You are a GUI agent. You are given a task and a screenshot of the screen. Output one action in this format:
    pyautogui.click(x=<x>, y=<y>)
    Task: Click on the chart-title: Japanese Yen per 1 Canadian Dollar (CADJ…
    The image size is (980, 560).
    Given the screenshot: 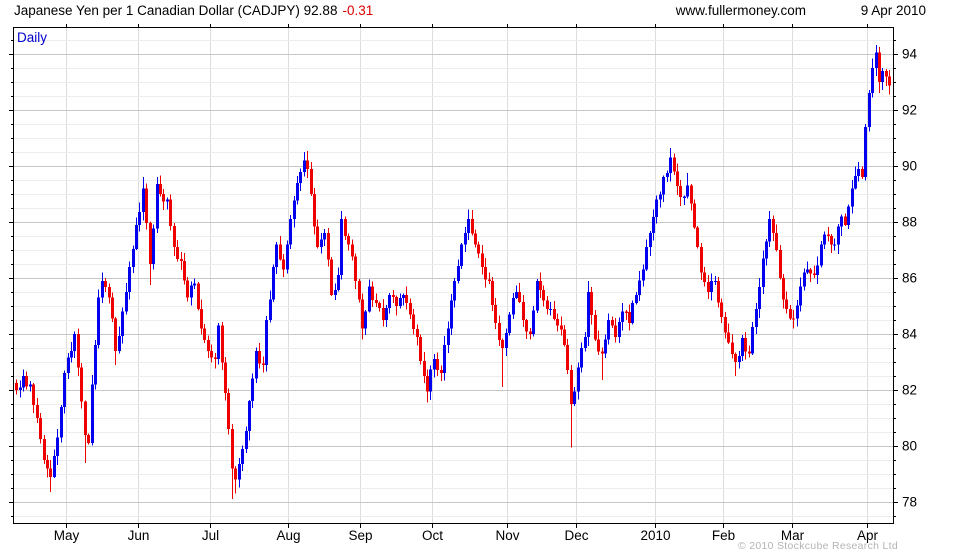 What is the action you would take?
    pyautogui.click(x=193, y=10)
    